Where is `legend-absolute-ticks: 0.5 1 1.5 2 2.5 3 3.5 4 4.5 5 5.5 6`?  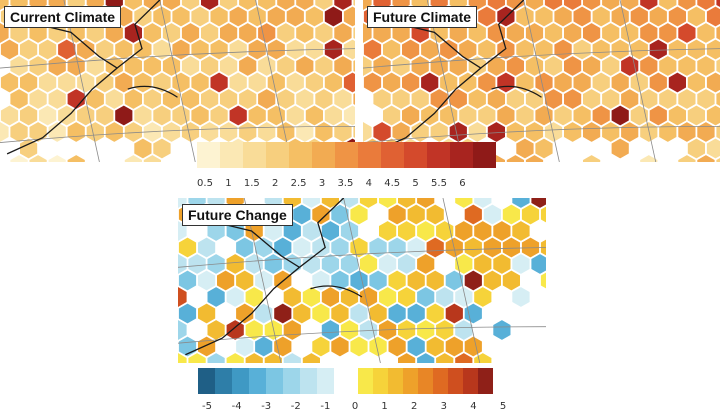
legend-absolute-ticks: 0.5 1 1.5 2 2.5 3 3.5 4 4.5 5 5.5 6 is located at coordinates (345, 185).